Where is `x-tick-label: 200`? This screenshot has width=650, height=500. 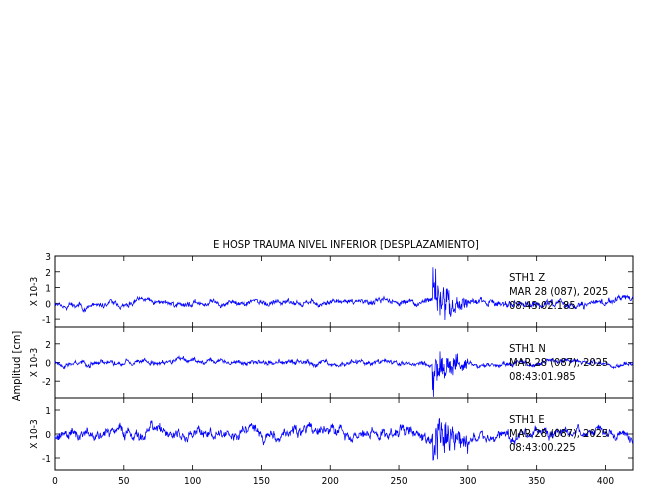
x-tick-label: 200 is located at coordinates (330, 481).